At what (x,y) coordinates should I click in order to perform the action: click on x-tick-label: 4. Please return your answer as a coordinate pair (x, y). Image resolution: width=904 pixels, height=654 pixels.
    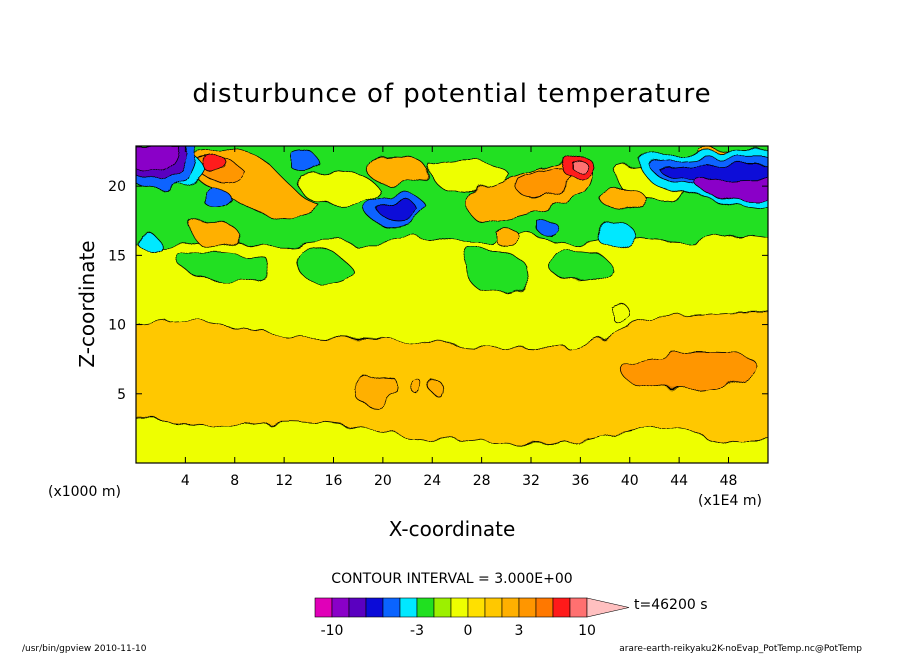
    Looking at the image, I should click on (185, 481).